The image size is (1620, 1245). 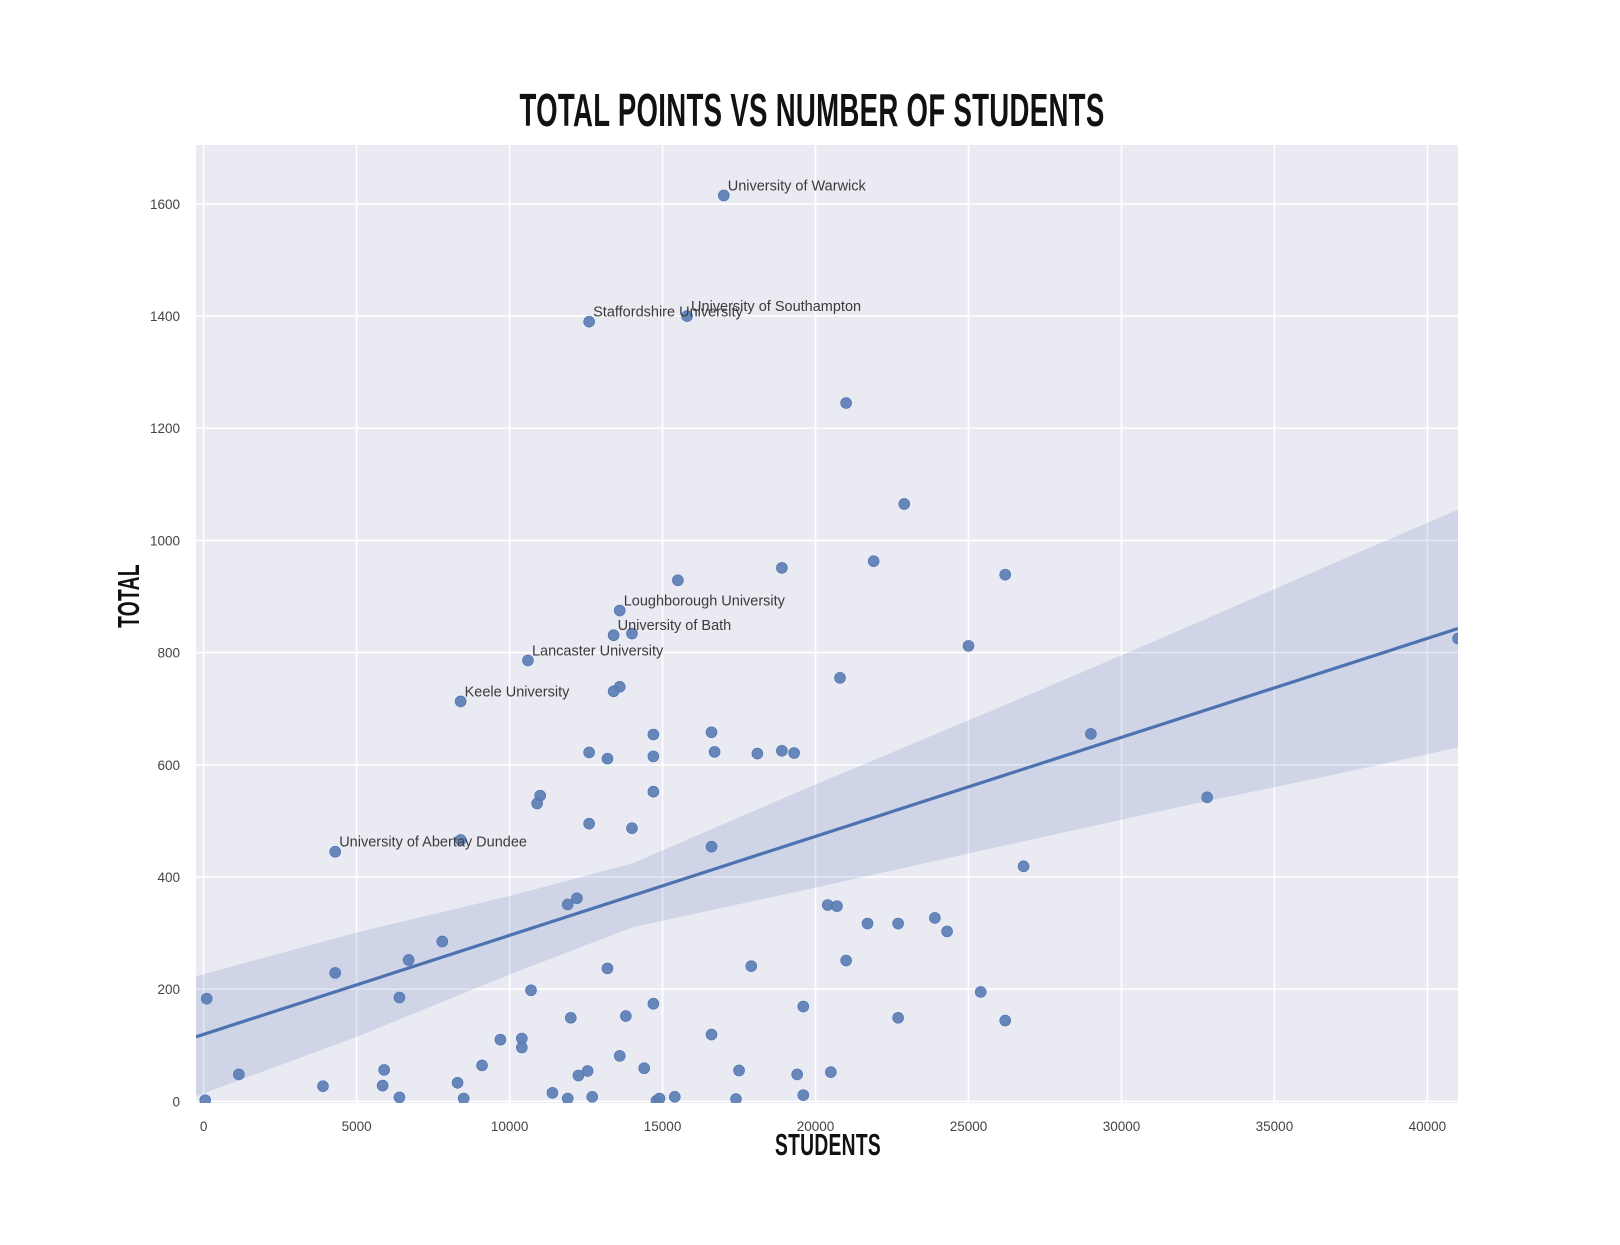 I want to click on x-tick-label: 40000, so click(x=1428, y=1126).